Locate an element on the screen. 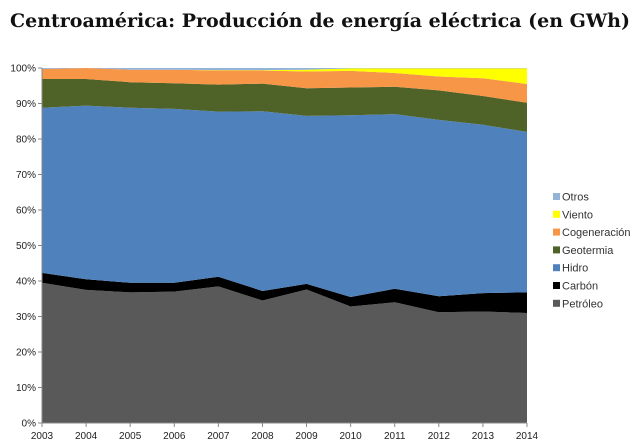 Image resolution: width=640 pixels, height=448 pixels. x-tick-label: 2003 is located at coordinates (42, 436).